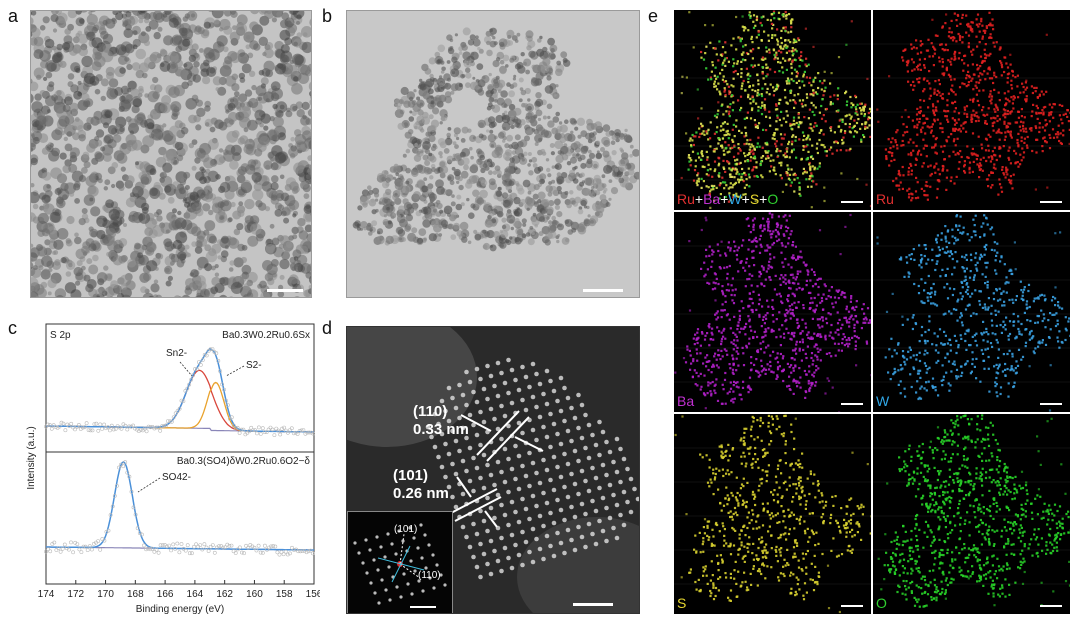 The width and height of the screenshot is (1080, 623). Describe the element at coordinates (405, 529) in the screenshot. I see `fft-label-101: (101)` at that location.